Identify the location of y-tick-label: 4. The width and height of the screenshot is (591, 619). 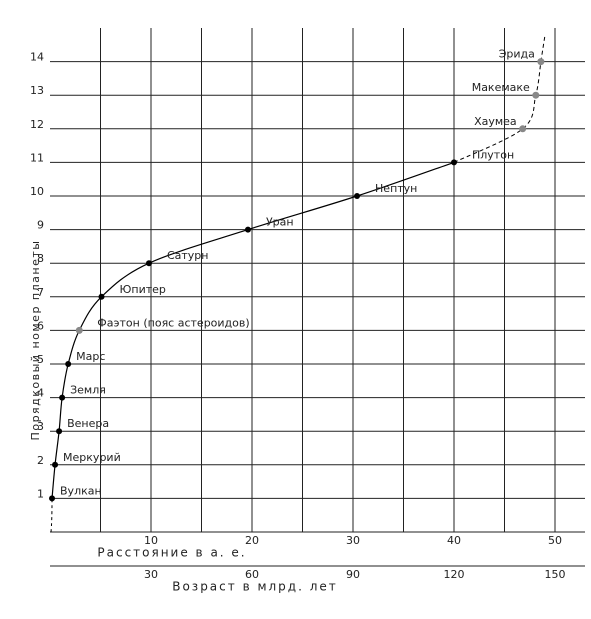
(40, 393).